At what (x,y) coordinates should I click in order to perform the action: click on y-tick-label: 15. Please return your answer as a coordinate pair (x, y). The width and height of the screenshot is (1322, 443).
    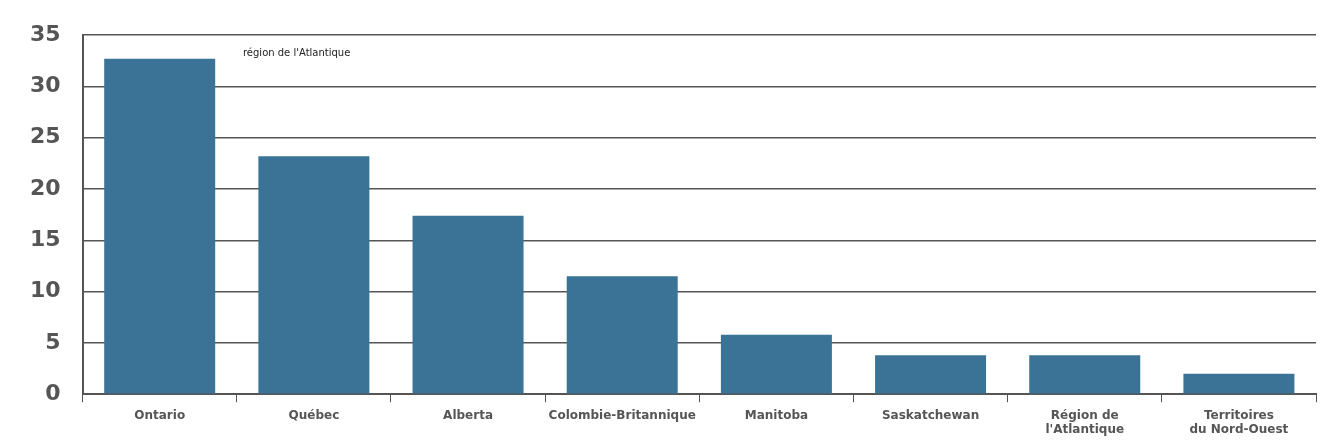
    Looking at the image, I should click on (45, 239).